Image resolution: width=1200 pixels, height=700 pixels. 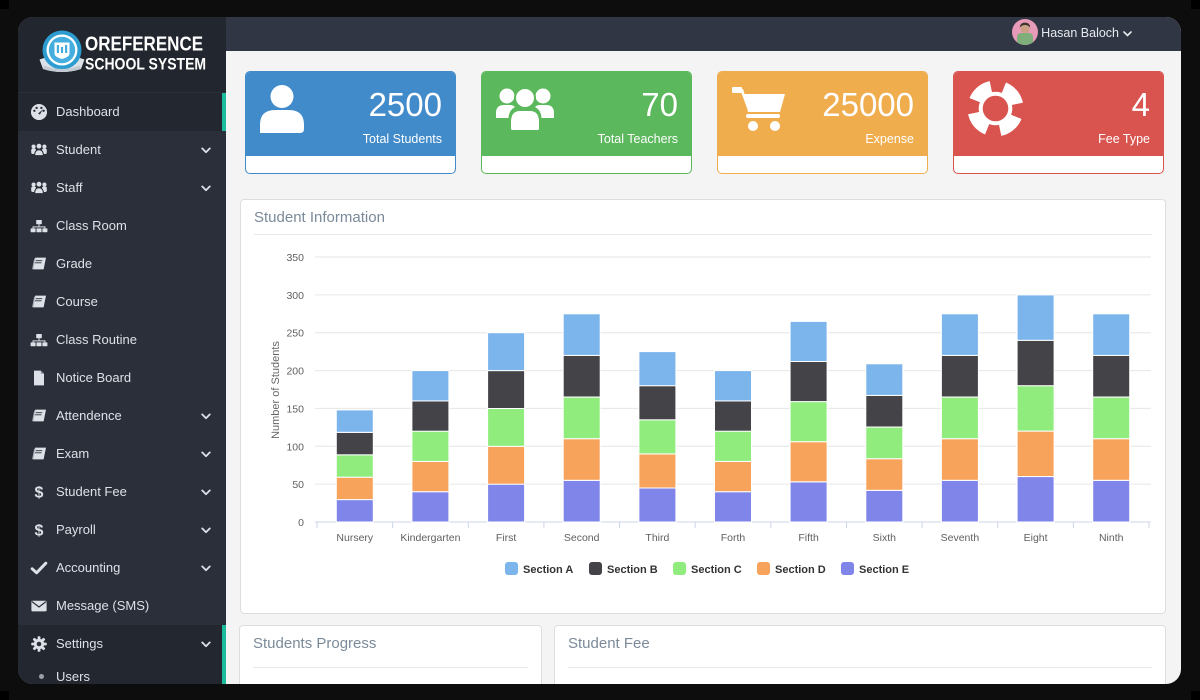 What do you see at coordinates (1111, 538) in the screenshot?
I see `svg-text: Ninth` at bounding box center [1111, 538].